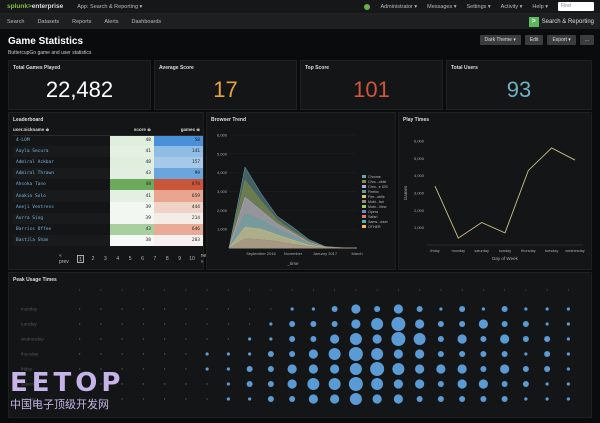 The image size is (600, 423). I want to click on edit-button: Edit, so click(534, 40).